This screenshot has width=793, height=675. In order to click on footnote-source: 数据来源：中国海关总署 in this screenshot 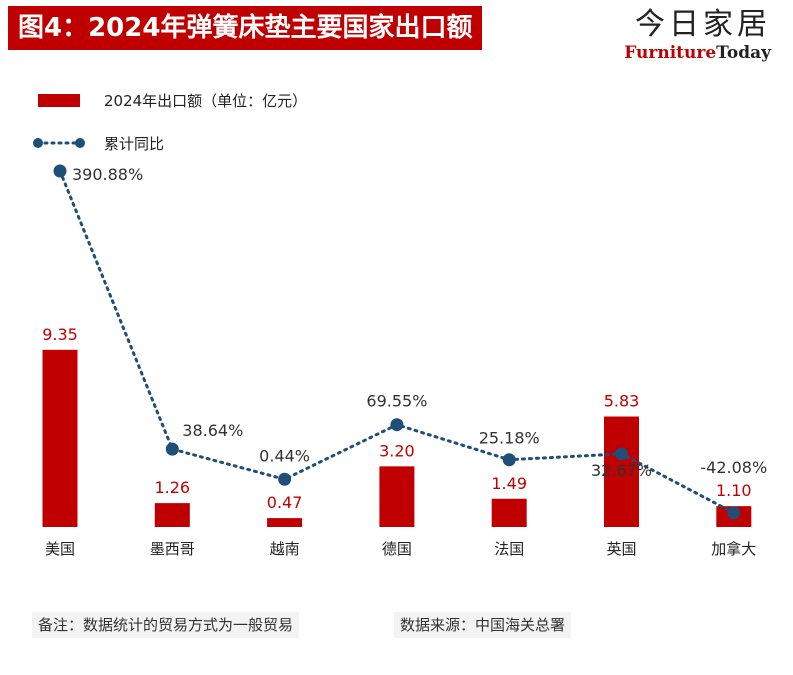, I will do `click(483, 625)`.